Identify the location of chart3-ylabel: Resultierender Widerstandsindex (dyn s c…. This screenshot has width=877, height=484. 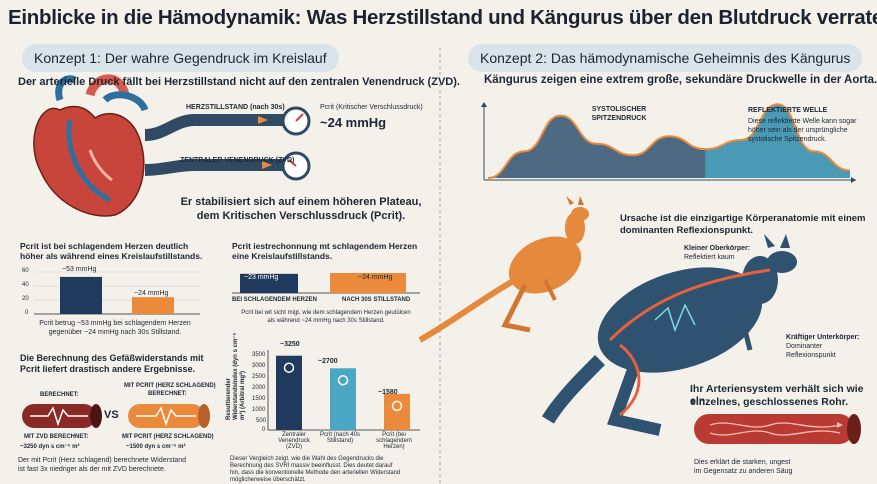
(236, 376).